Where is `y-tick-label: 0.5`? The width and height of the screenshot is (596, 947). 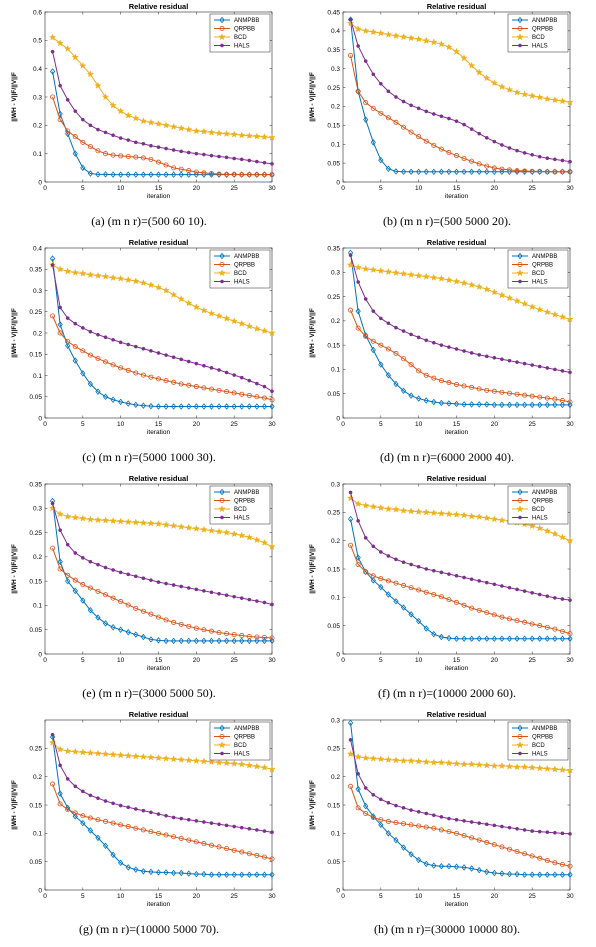
y-tick-label: 0.5 is located at coordinates (37, 41).